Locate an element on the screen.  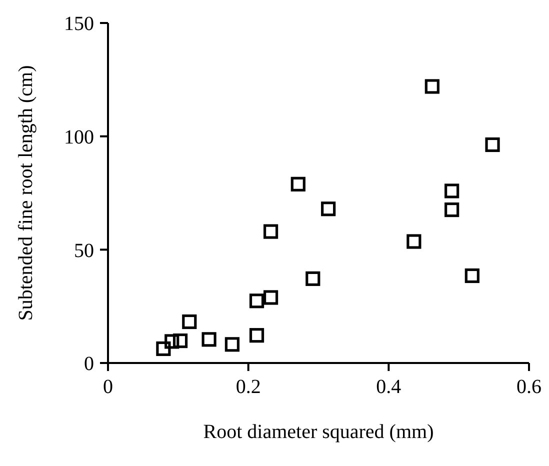
x-tick-label: 0 is located at coordinates (108, 387).